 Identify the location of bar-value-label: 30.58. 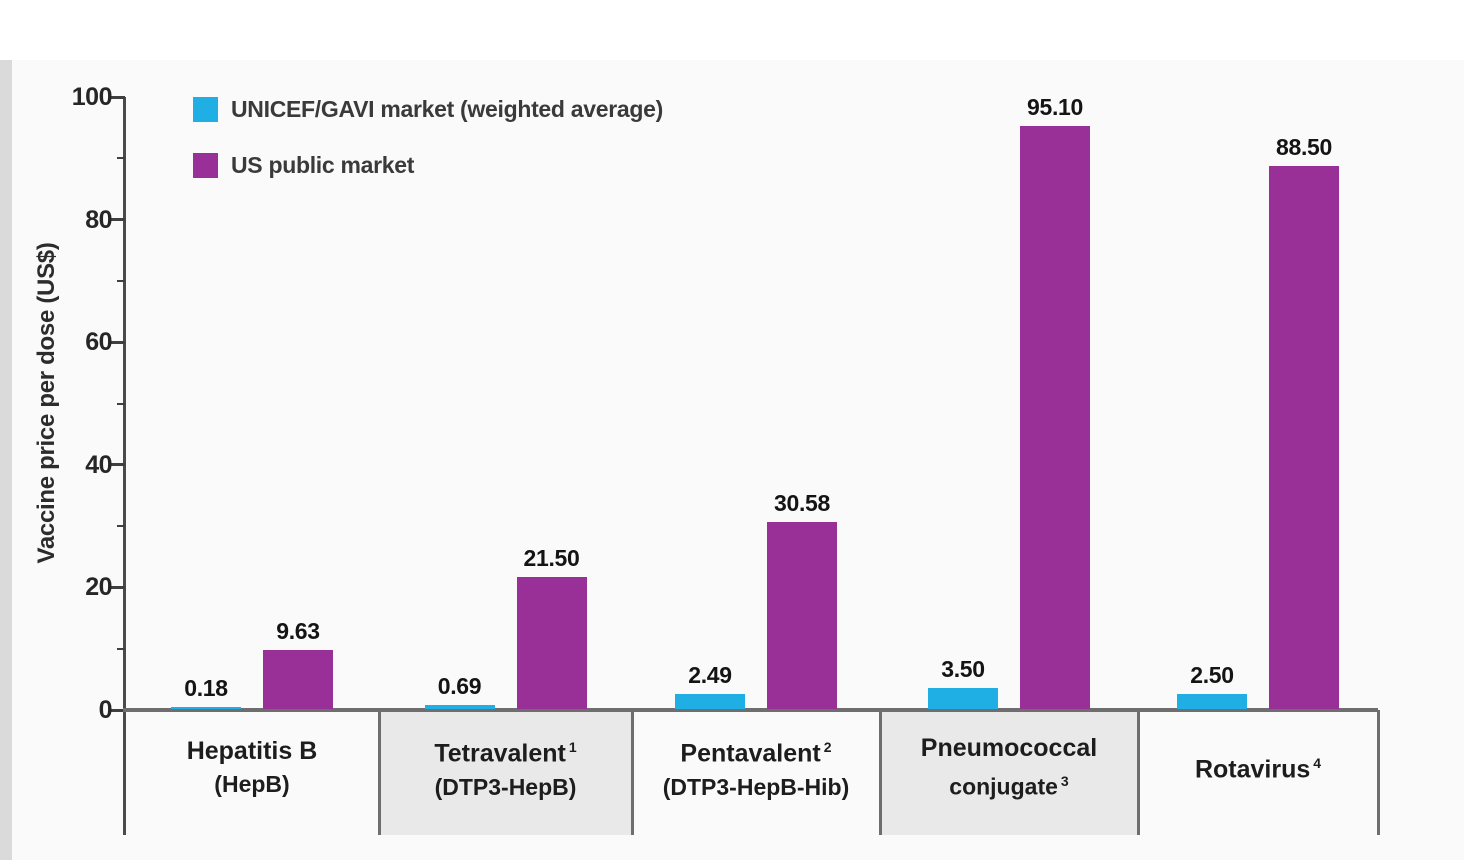
(802, 502).